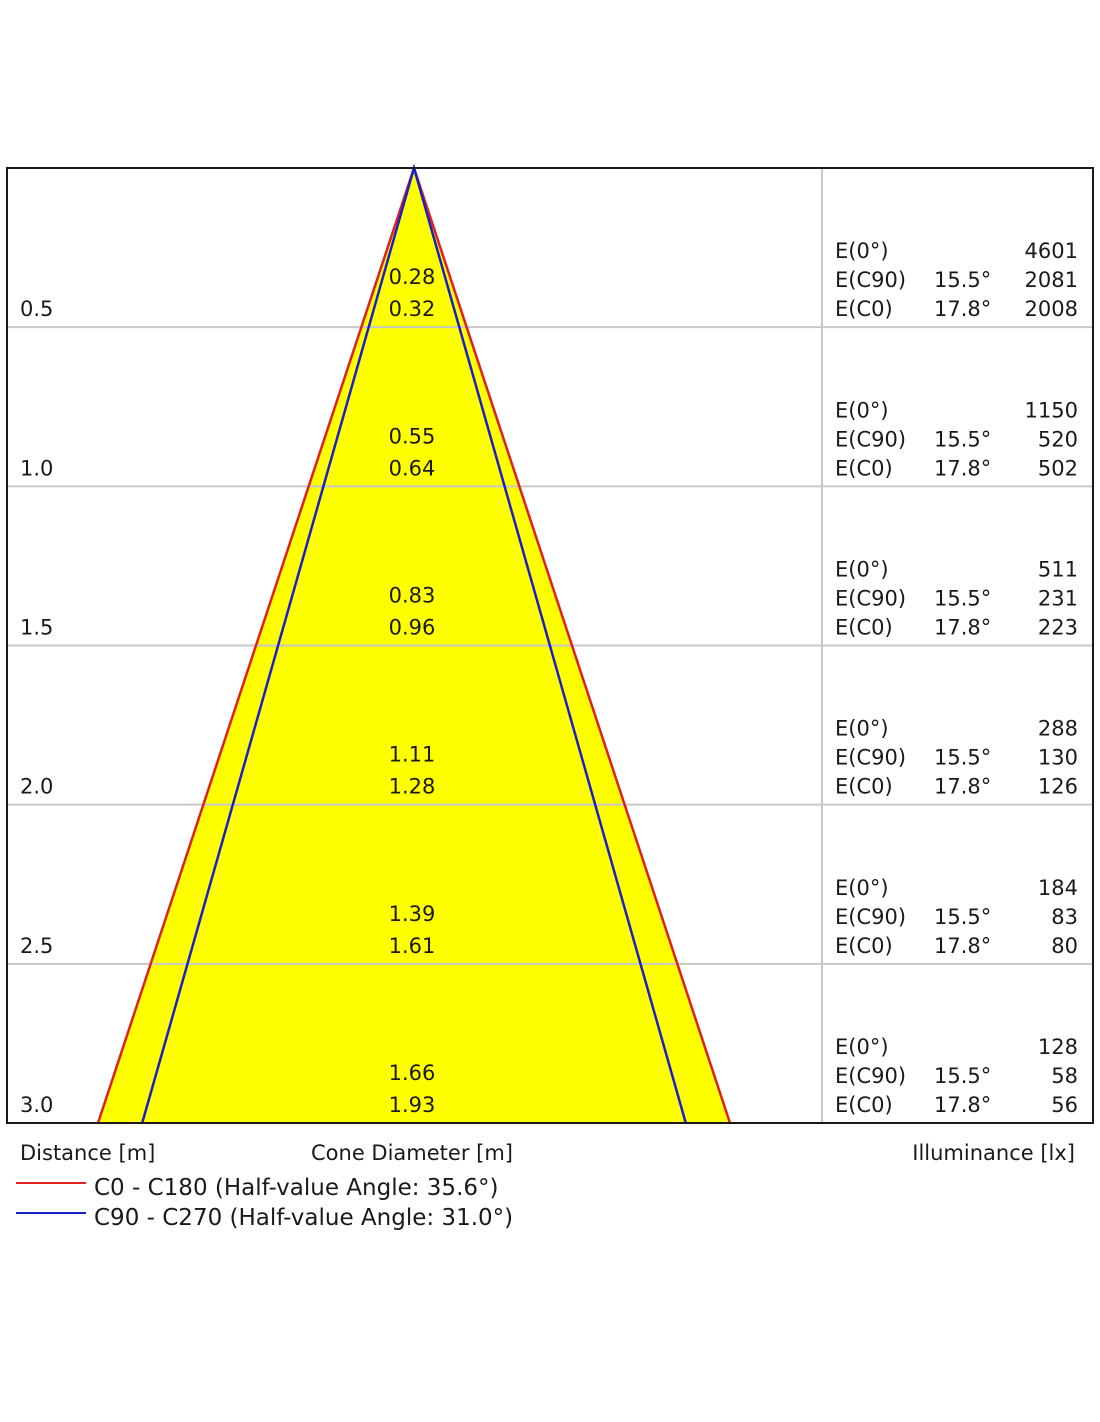 The width and height of the screenshot is (1100, 1422). What do you see at coordinates (1064, 917) in the screenshot?
I see `illuminance-ec90-value: 83` at bounding box center [1064, 917].